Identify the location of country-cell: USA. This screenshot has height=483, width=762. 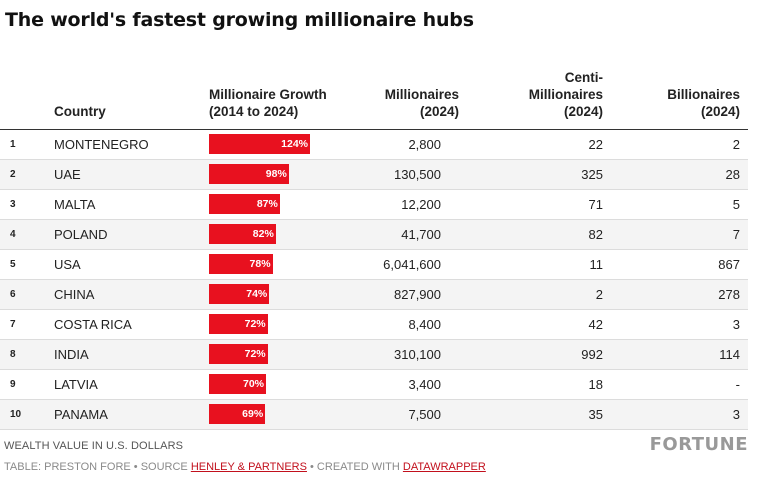
(67, 264).